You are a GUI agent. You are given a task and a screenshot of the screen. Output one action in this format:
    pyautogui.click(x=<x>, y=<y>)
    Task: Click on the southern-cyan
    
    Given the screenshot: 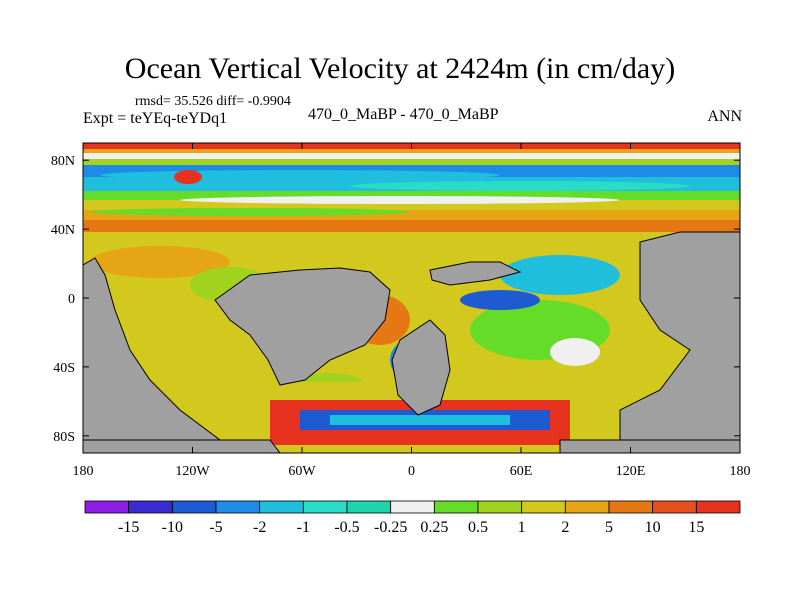 What is the action you would take?
    pyautogui.click(x=420, y=420)
    